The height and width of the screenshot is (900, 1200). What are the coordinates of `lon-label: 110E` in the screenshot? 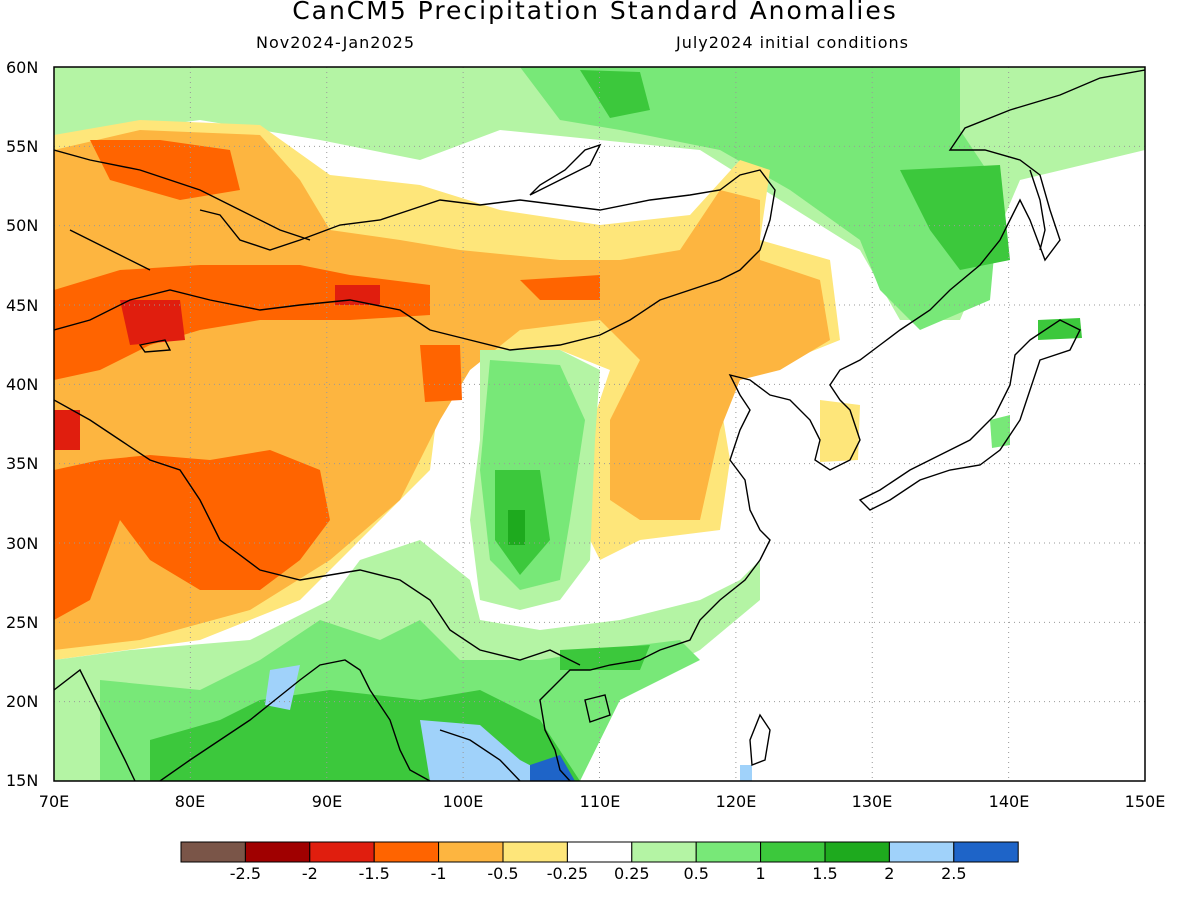 It's located at (600, 801).